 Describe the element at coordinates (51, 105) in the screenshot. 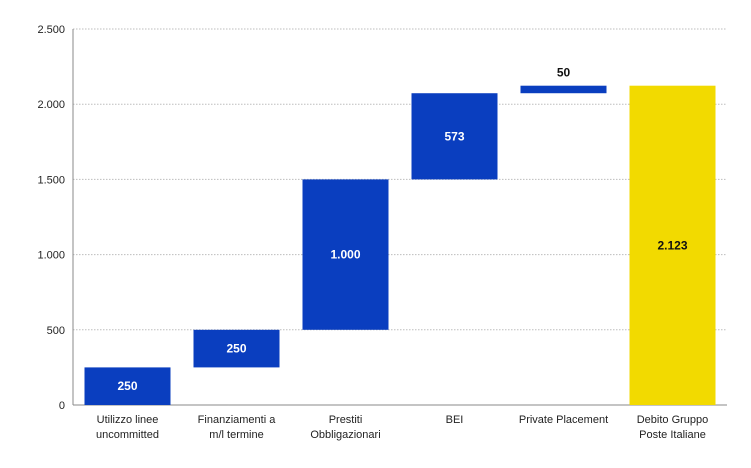

I see `y-tick-label: 2.000` at that location.